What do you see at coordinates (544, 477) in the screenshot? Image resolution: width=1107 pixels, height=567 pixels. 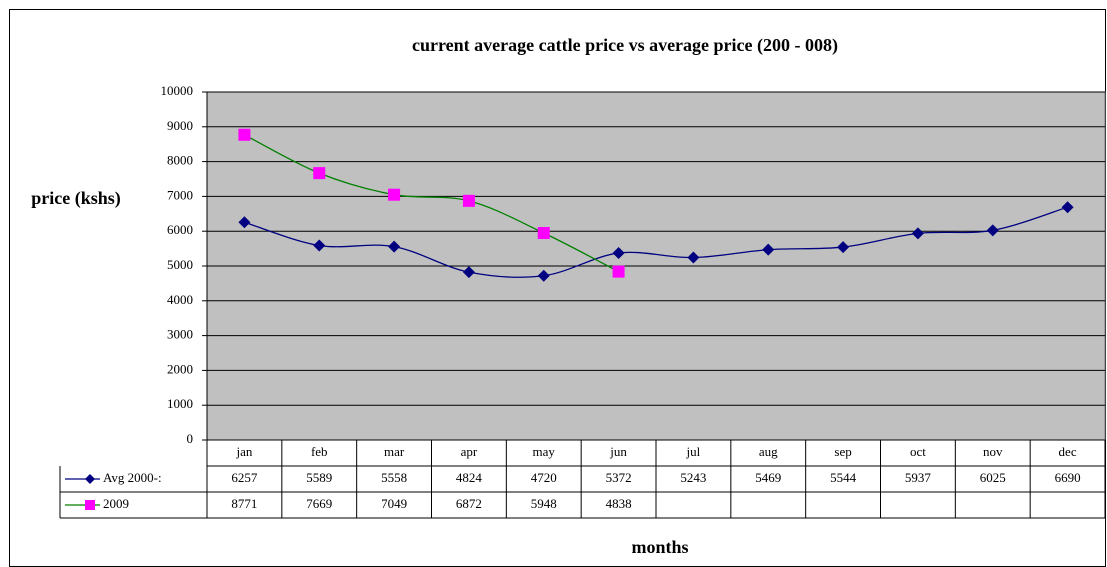 I see `table-value: 4720` at bounding box center [544, 477].